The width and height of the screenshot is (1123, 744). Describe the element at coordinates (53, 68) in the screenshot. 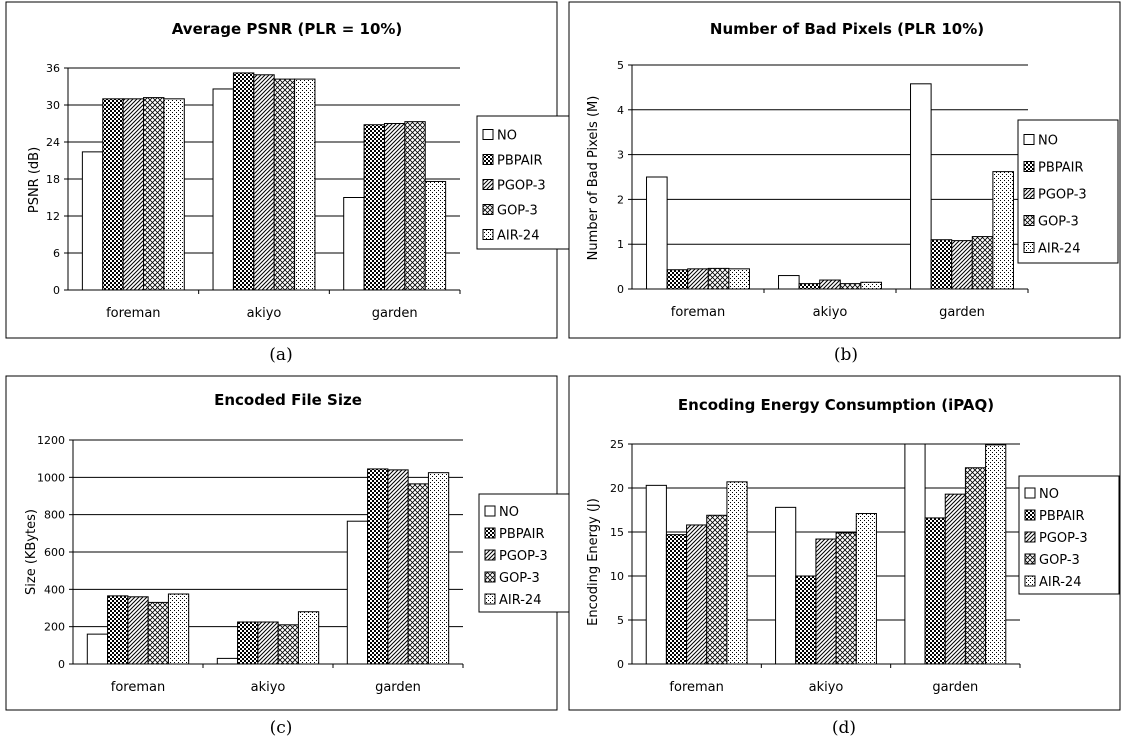

I see `y-tick-label: 36` at that location.